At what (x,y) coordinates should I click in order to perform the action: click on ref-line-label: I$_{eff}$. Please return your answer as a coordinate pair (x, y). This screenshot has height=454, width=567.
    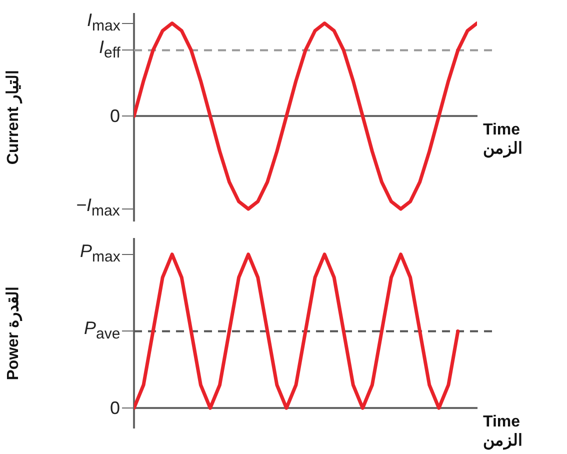
    Looking at the image, I should click on (109, 49).